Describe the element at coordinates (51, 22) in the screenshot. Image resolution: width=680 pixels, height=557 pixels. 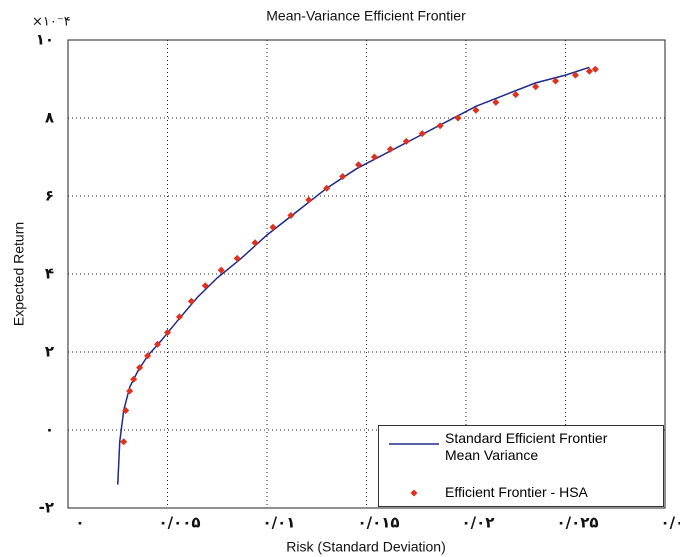
I see `y-multiplier: ×۱۰⁻۴` at that location.